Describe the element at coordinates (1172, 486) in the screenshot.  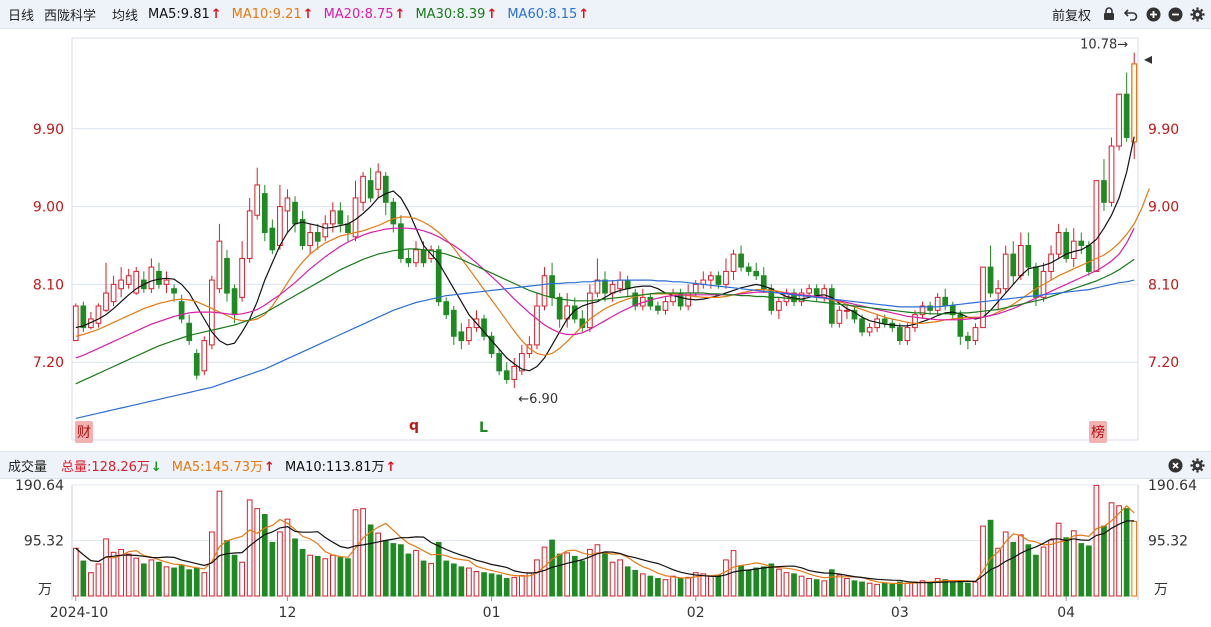
I see `volume-tick-right: 190.64` at that location.